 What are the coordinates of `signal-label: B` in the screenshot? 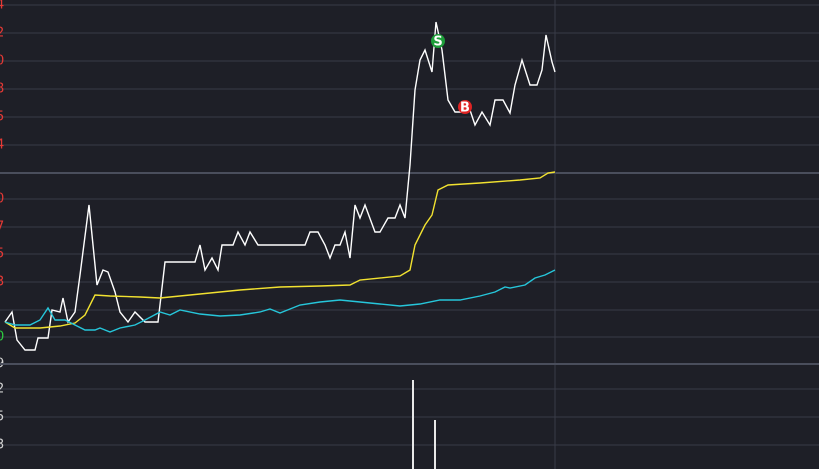 It's located at (465, 108).